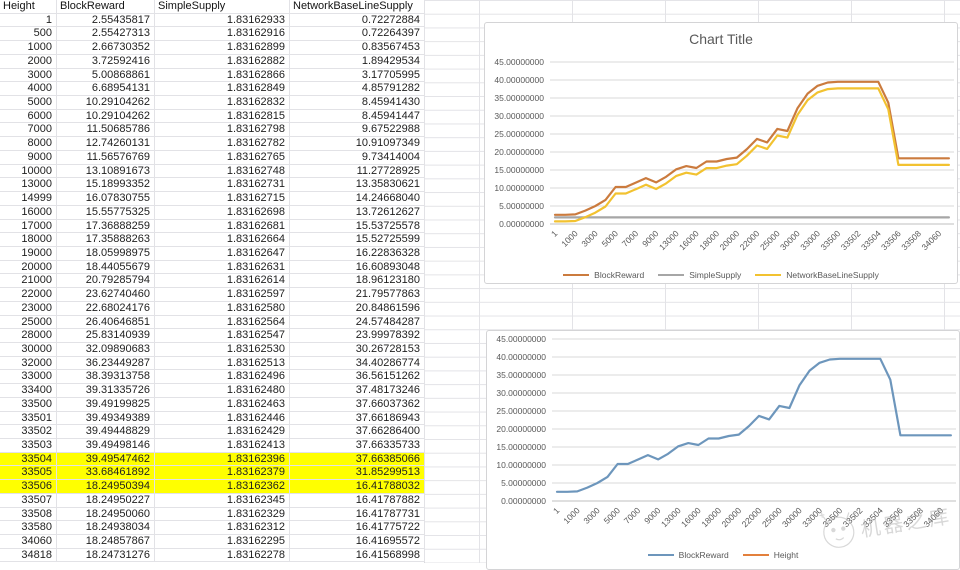  I want to click on value-cell: 4.85791282, so click(357, 89).